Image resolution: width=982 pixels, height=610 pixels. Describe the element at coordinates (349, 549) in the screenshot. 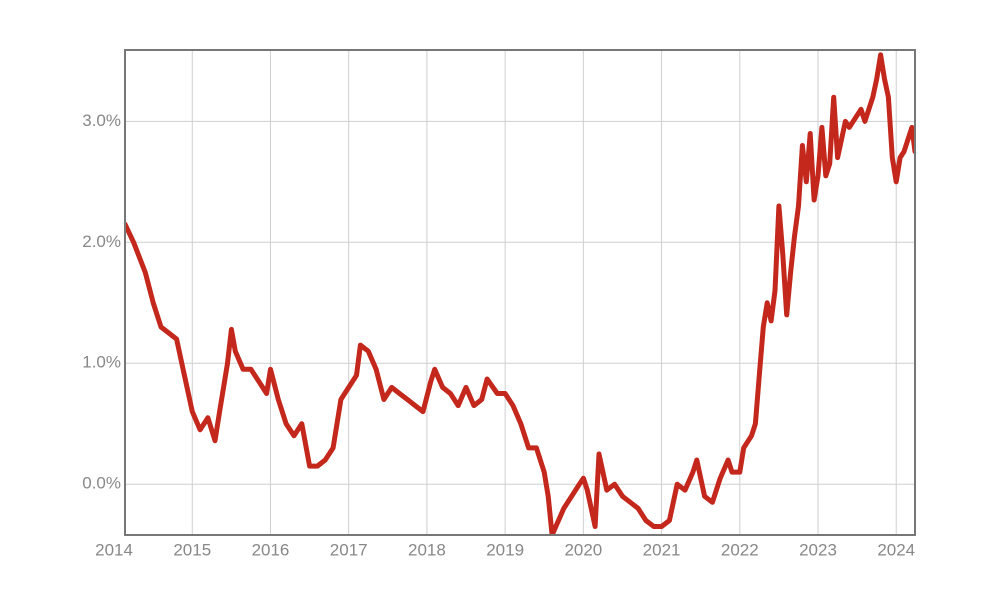

I see `x-tick-label: 2017` at that location.